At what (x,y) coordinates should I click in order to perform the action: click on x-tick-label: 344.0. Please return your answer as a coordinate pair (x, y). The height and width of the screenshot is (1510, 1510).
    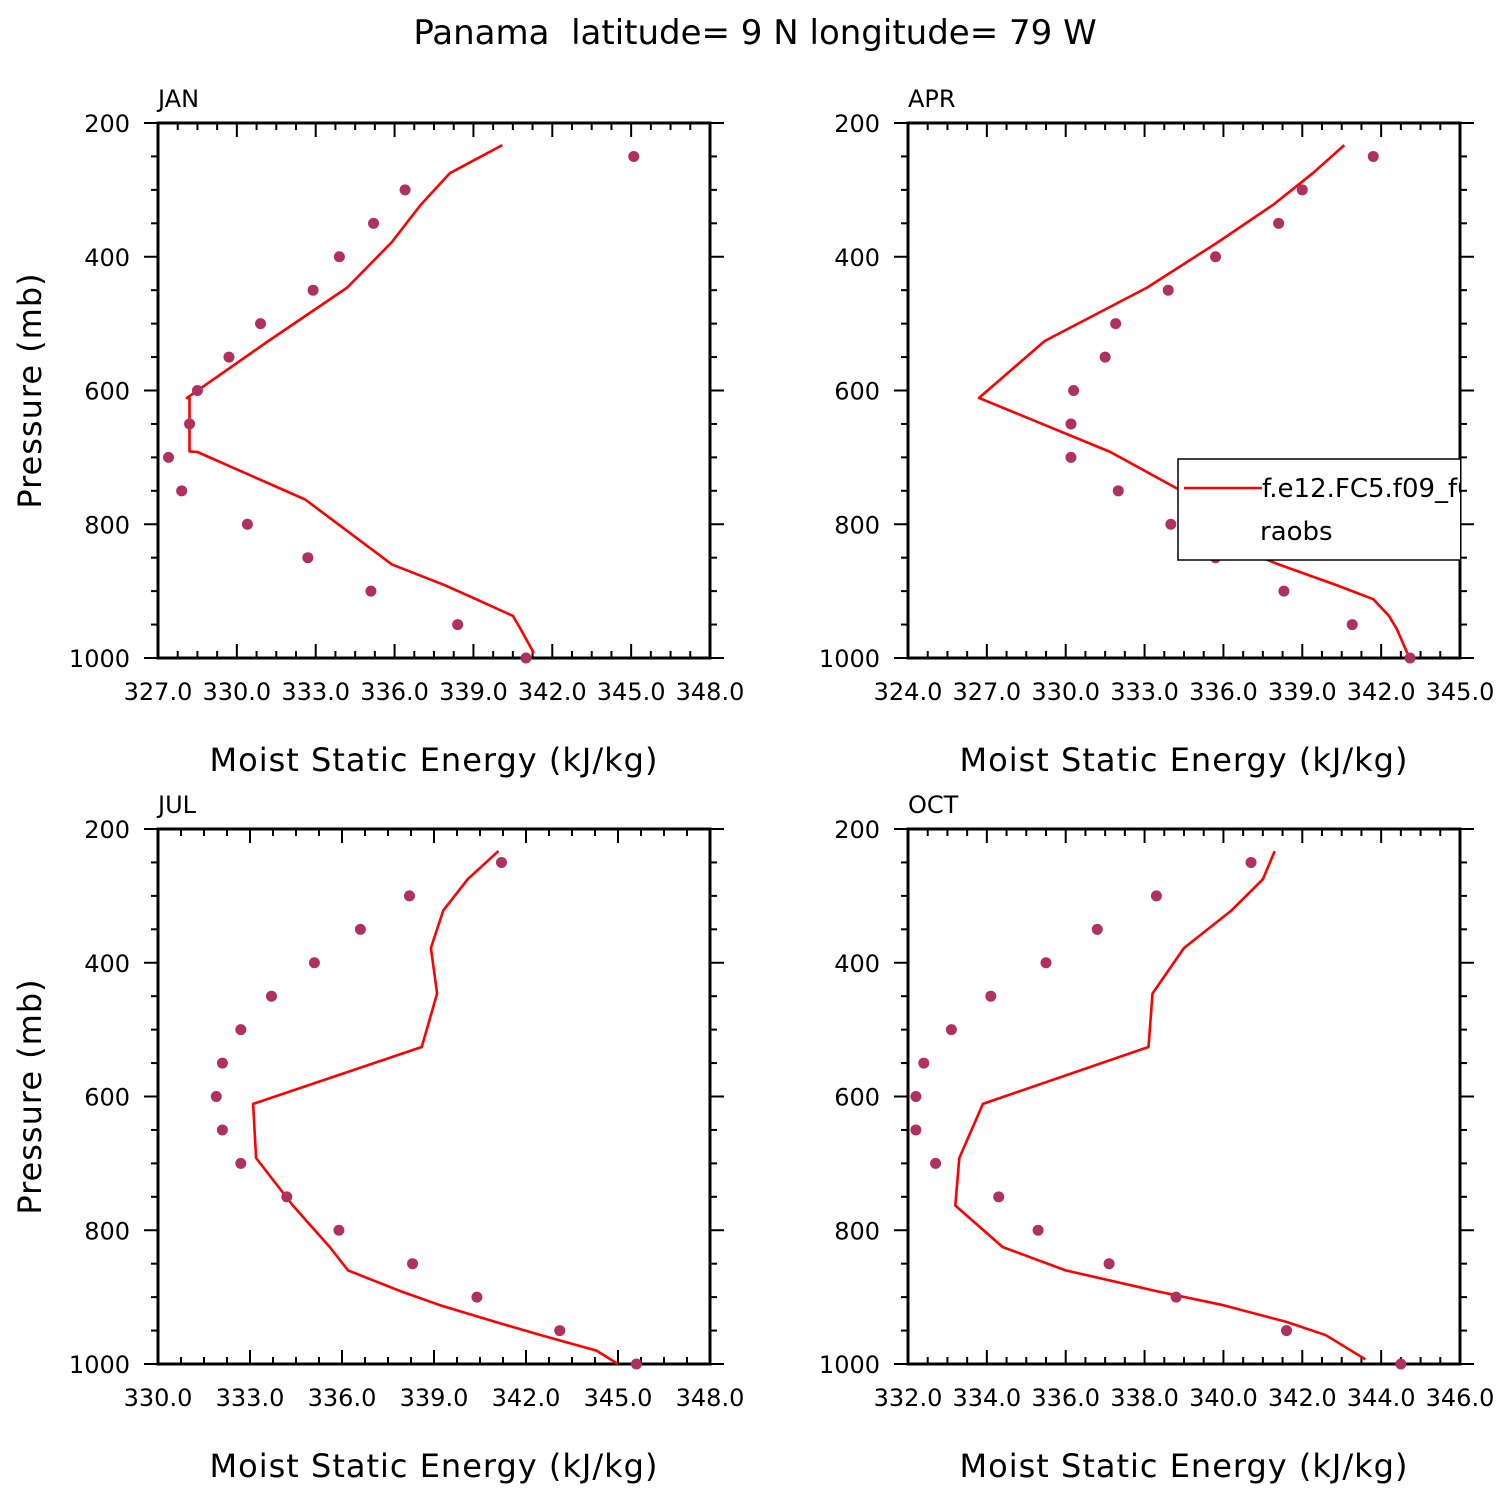
    Looking at the image, I should click on (1381, 1398).